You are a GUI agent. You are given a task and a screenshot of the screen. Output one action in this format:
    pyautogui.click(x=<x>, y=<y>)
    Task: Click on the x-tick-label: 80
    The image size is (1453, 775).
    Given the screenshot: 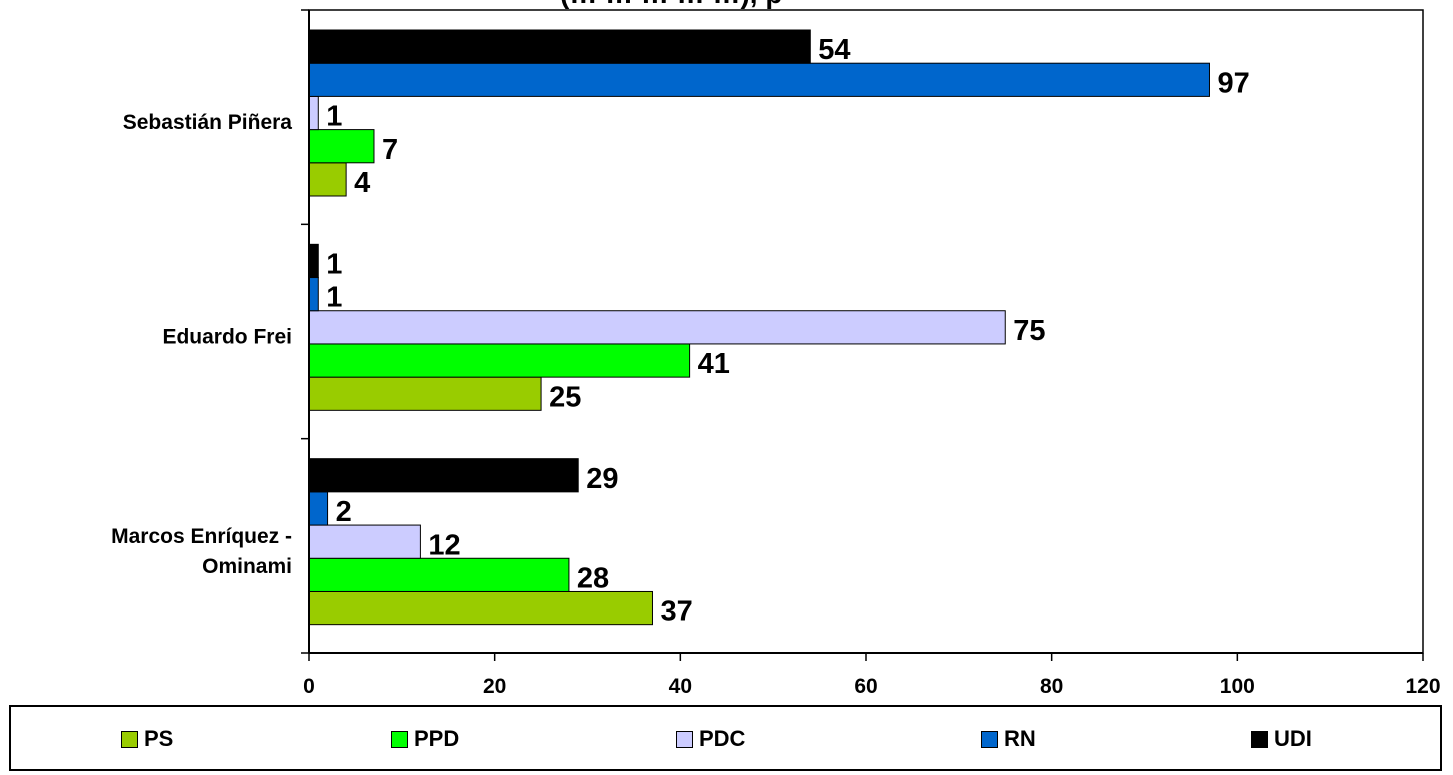 What is the action you would take?
    pyautogui.click(x=1051, y=686)
    